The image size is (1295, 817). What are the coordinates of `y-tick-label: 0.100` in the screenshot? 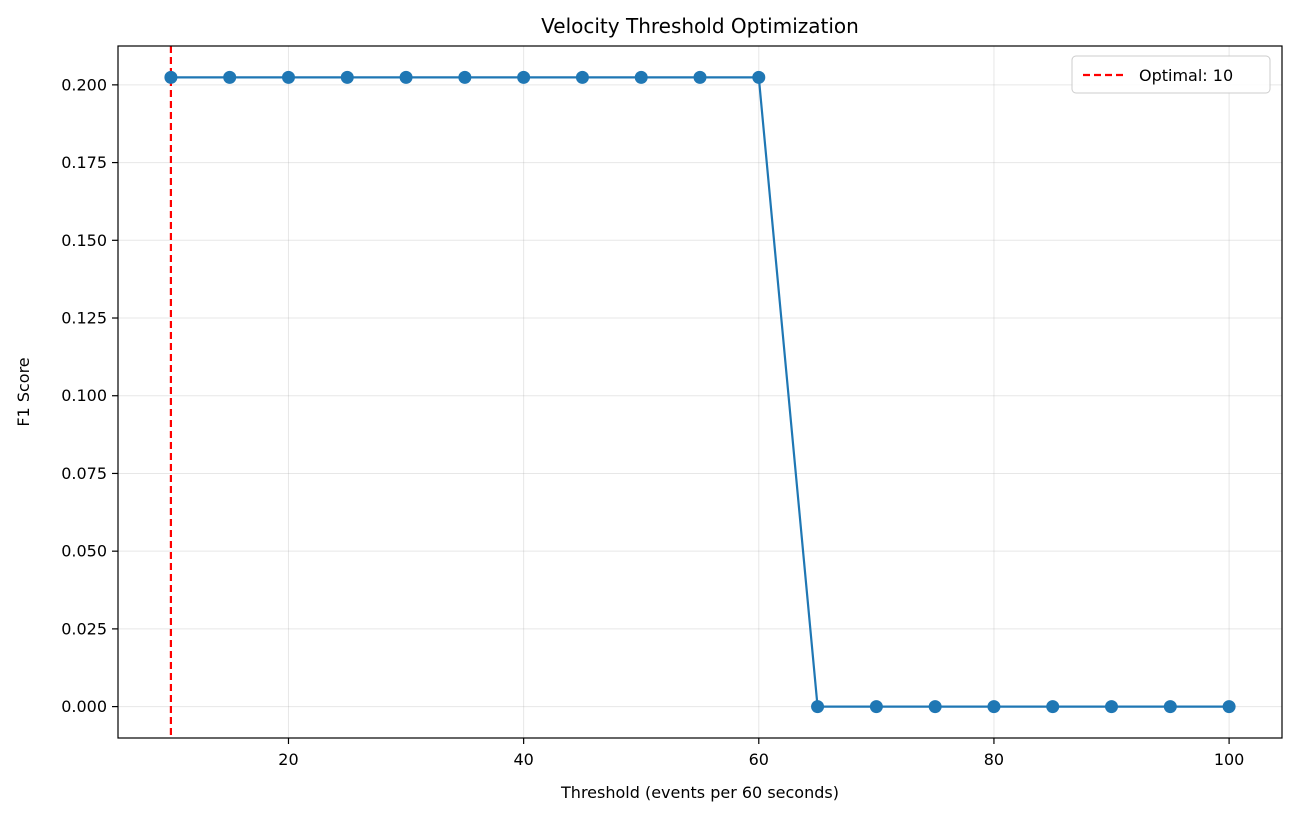 It's located at (84, 395).